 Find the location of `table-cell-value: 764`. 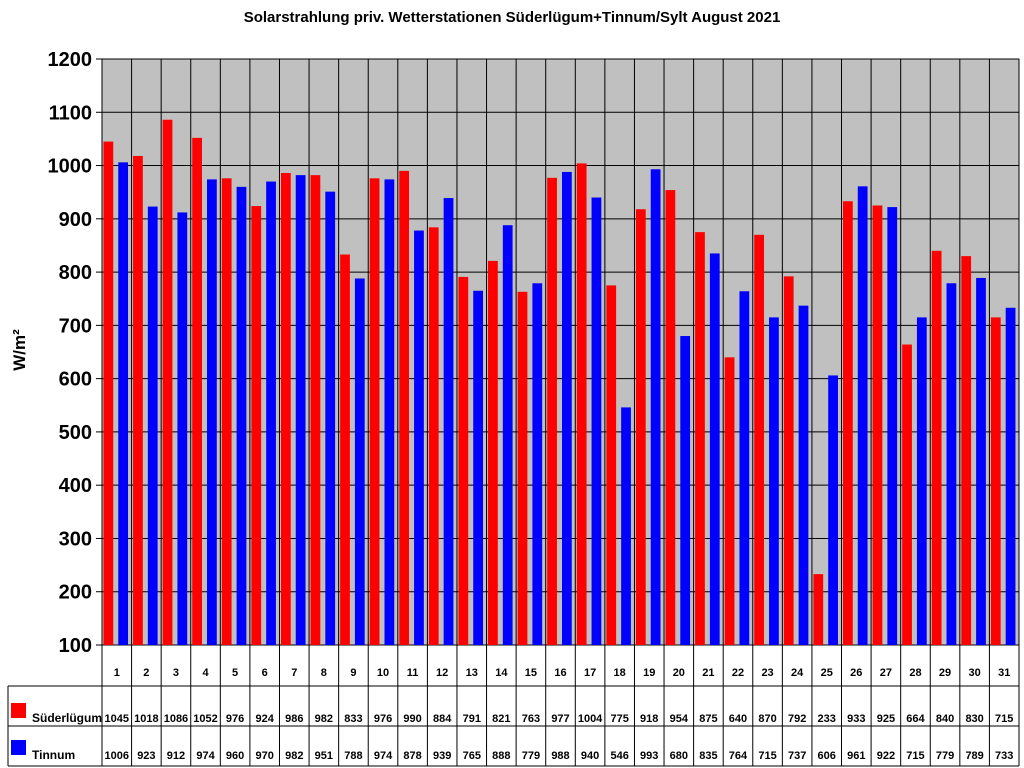

table-cell-value: 764 is located at coordinates (738, 756).